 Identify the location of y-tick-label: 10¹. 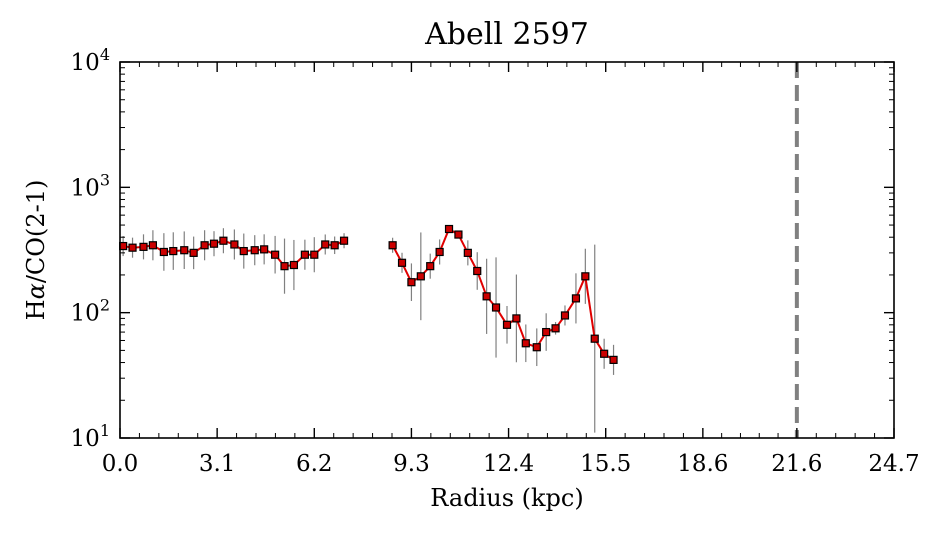
(90, 436).